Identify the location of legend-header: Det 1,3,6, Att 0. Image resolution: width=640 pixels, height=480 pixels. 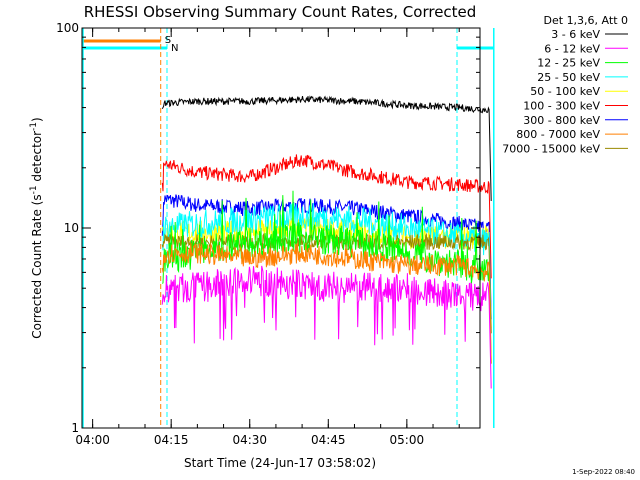
(586, 20).